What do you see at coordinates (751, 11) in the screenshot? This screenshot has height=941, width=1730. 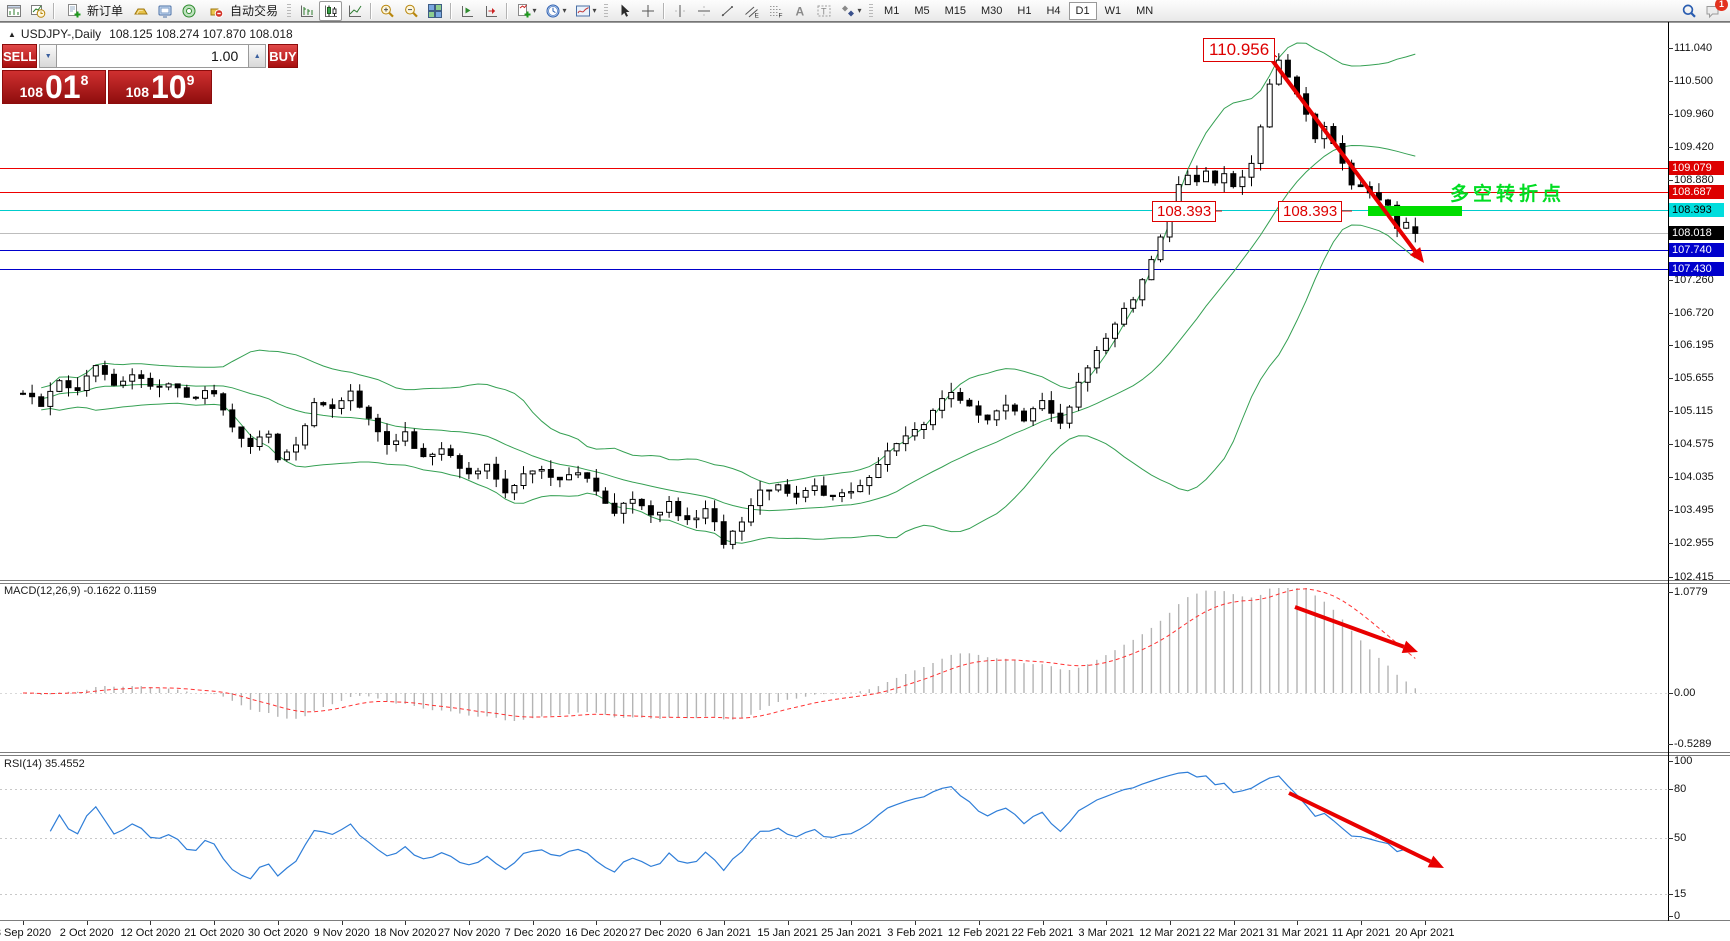 I see `channel-icon: E` at bounding box center [751, 11].